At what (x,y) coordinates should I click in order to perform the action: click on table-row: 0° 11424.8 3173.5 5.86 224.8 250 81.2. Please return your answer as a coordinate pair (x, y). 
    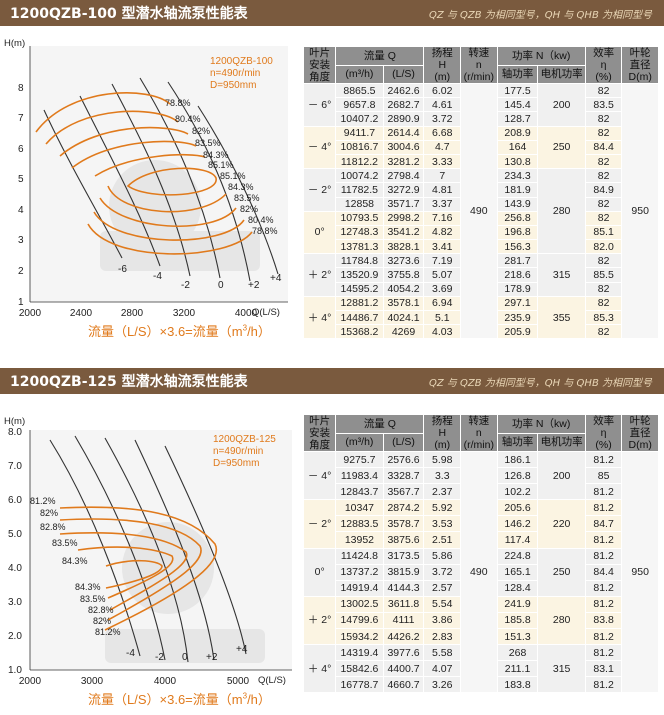
    Looking at the image, I should click on (480, 572).